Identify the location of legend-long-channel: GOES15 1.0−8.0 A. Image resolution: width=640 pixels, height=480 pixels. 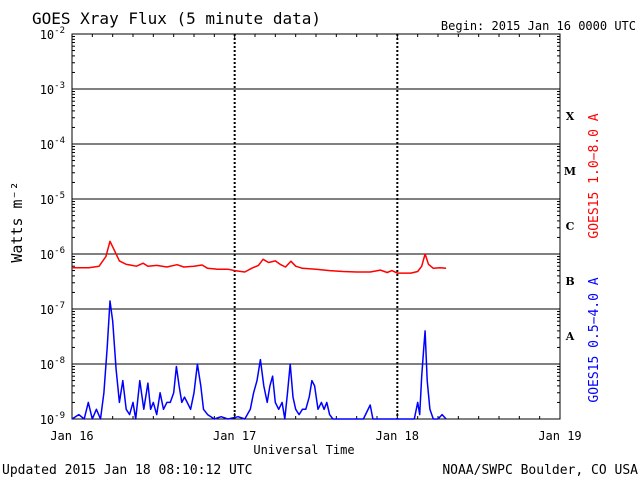
(594, 175).